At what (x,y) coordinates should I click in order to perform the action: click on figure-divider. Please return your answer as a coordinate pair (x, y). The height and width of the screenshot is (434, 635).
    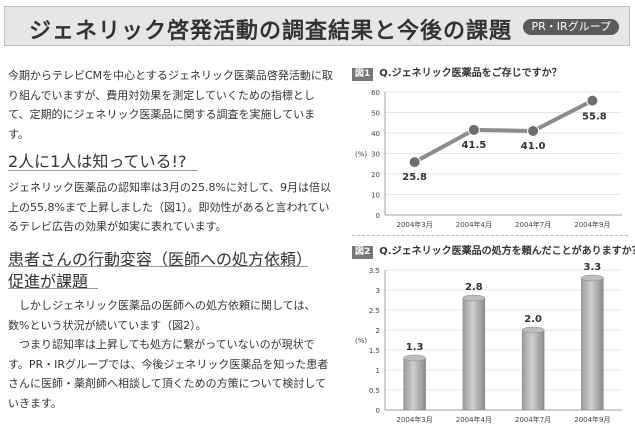
    Looking at the image, I should click on (490, 235).